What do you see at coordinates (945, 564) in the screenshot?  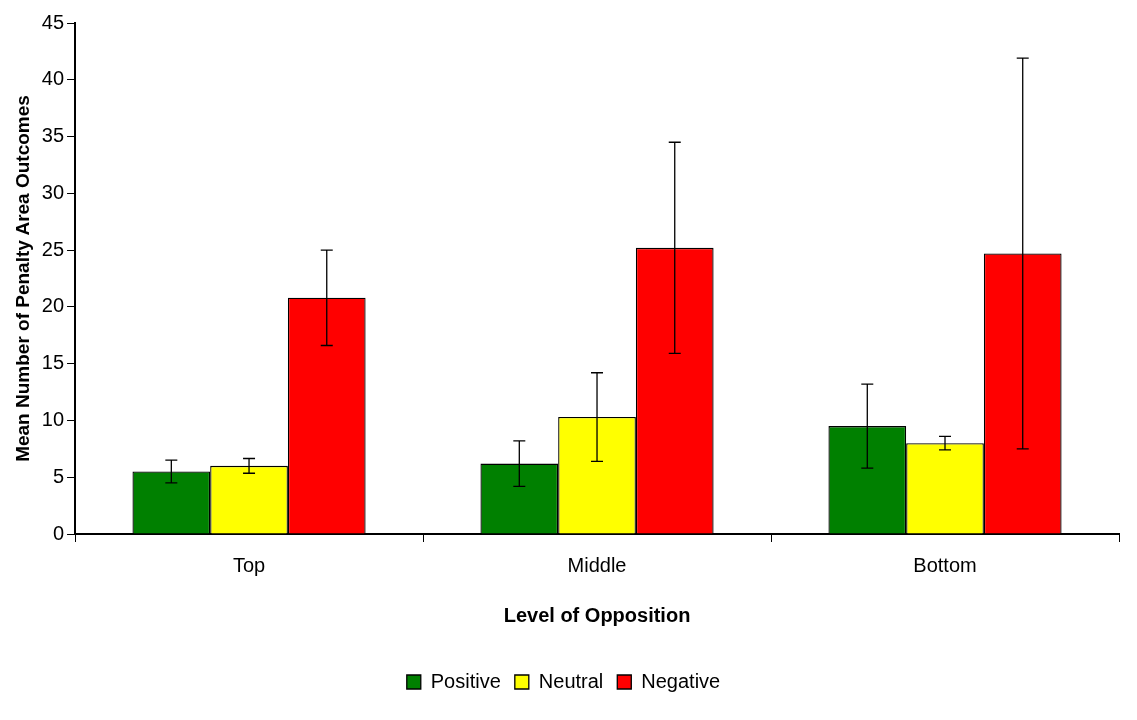 I see `x-tick-label: Bottom` at bounding box center [945, 564].